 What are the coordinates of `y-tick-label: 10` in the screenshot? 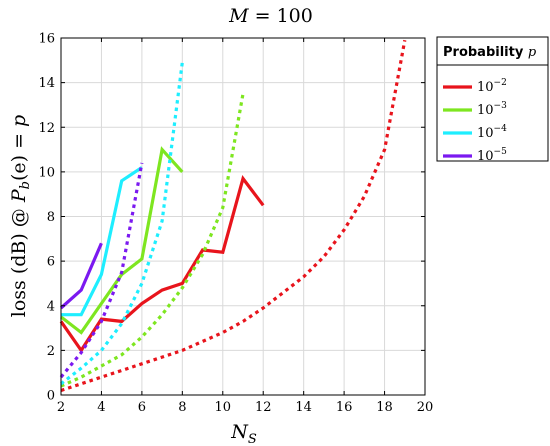 It's located at (46, 172).